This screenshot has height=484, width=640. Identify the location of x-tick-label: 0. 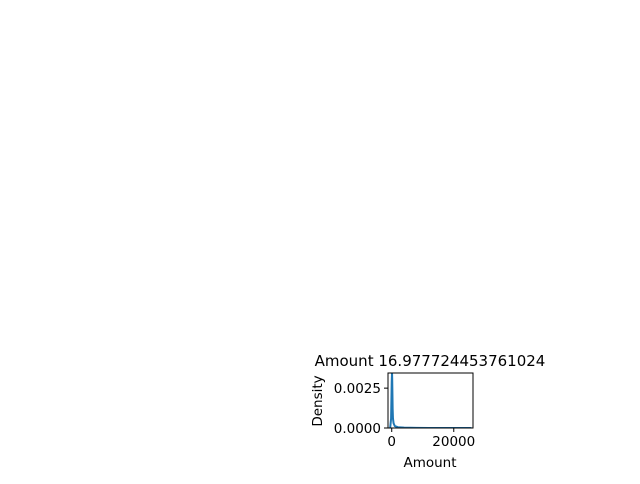
(391, 442).